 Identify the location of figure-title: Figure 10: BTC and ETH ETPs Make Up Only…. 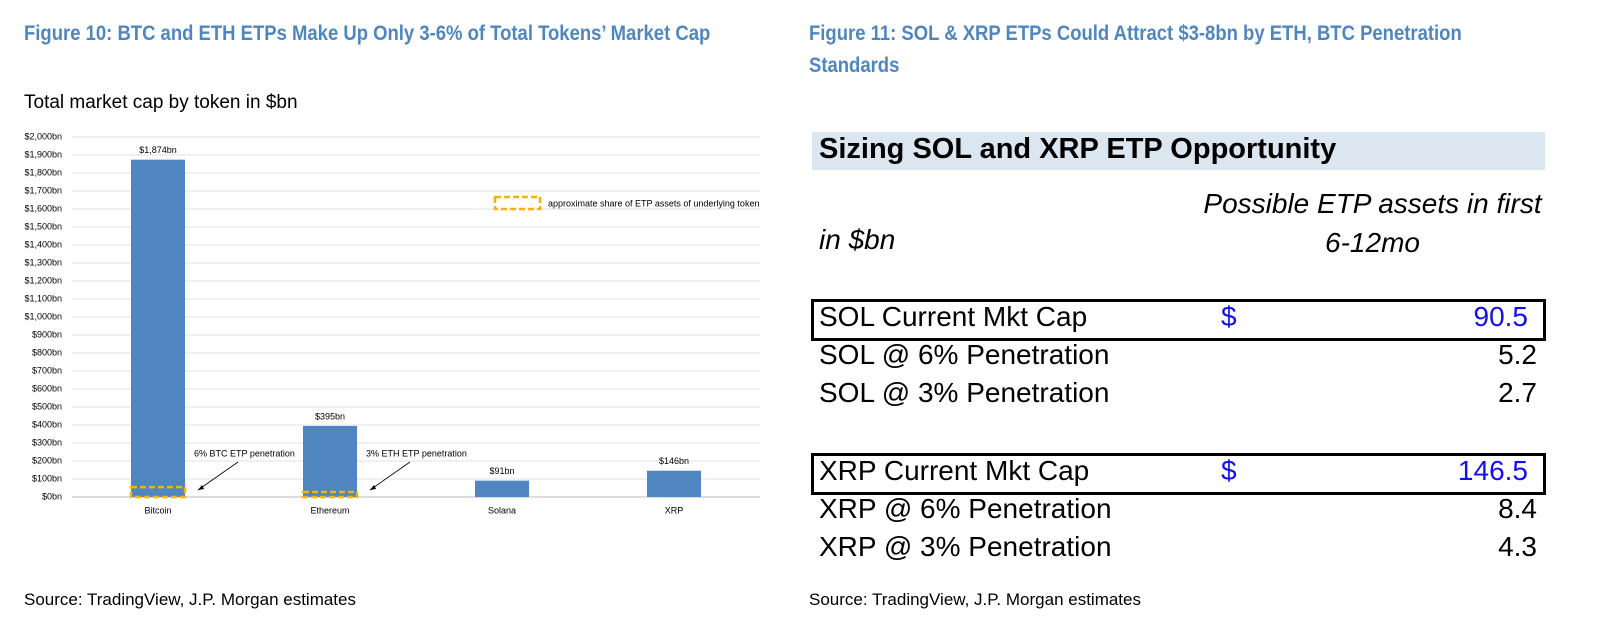
(367, 33).